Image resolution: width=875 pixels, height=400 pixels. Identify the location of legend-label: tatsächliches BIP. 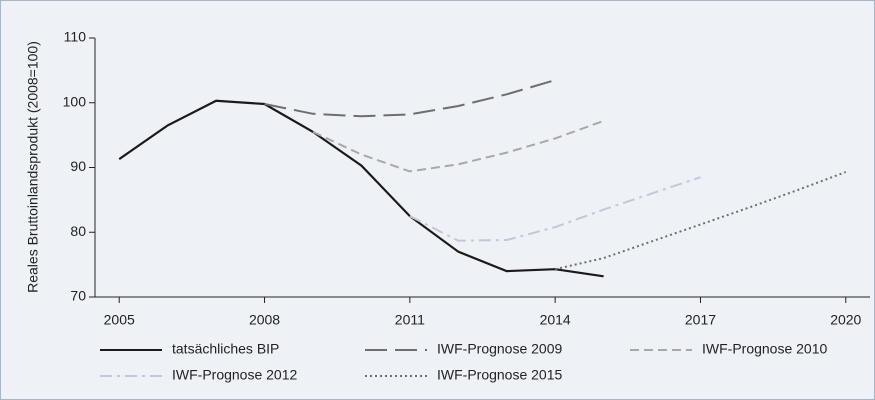
(225, 349).